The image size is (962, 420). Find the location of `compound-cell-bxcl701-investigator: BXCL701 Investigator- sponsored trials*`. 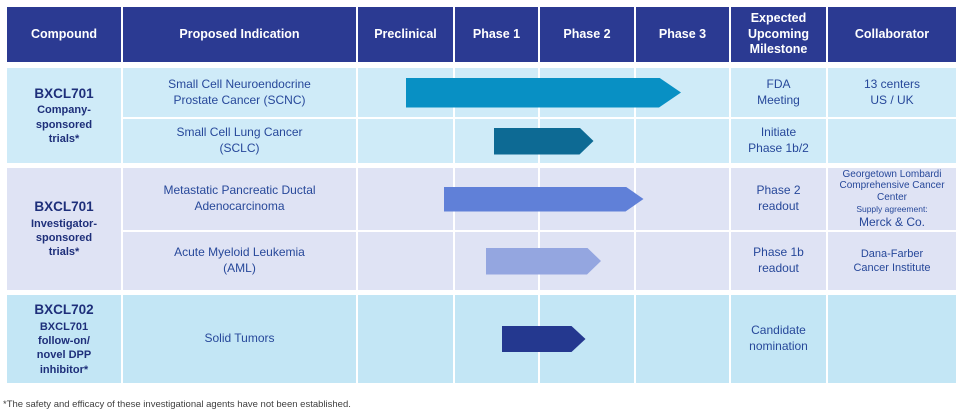

compound-cell-bxcl701-investigator: BXCL701 Investigator- sponsored trials* is located at coordinates (64, 229).